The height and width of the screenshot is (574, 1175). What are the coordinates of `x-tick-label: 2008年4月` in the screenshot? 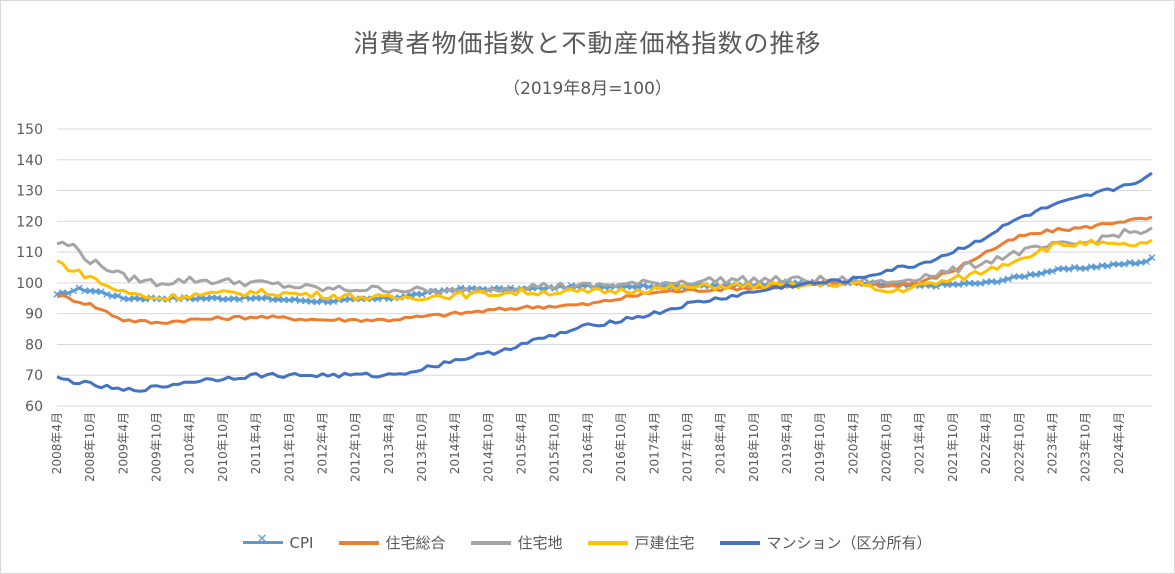 It's located at (57, 443).